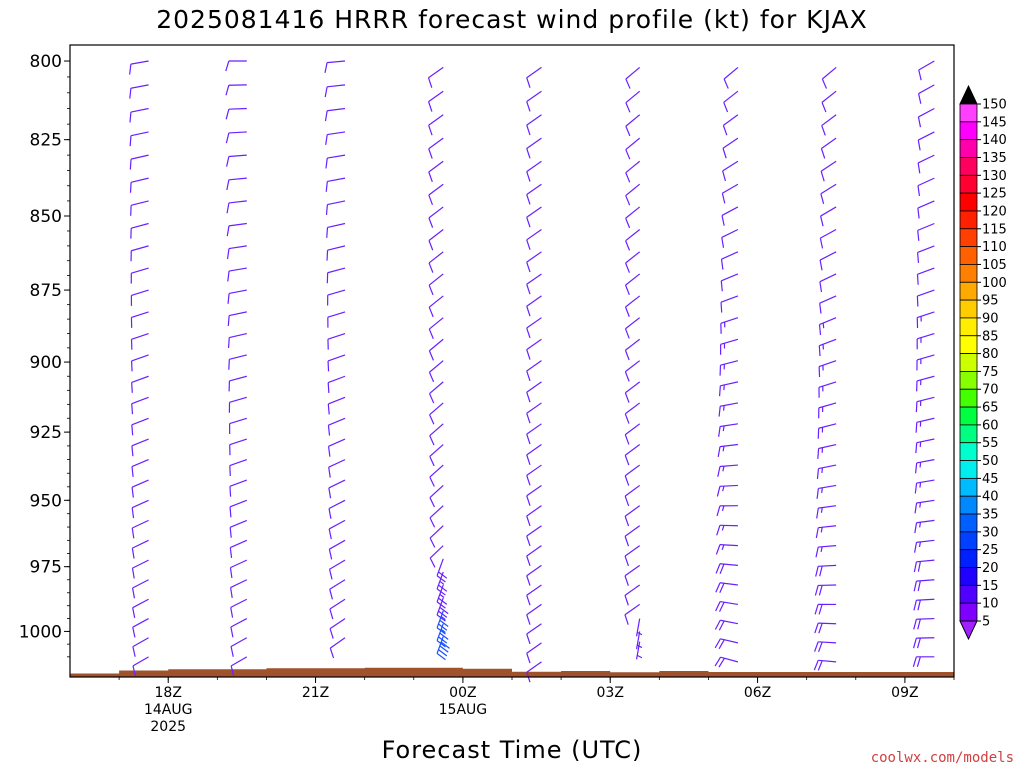 Image resolution: width=1024 pixels, height=768 pixels. What do you see at coordinates (990, 497) in the screenshot?
I see `colorbar-label: 40` at bounding box center [990, 497].